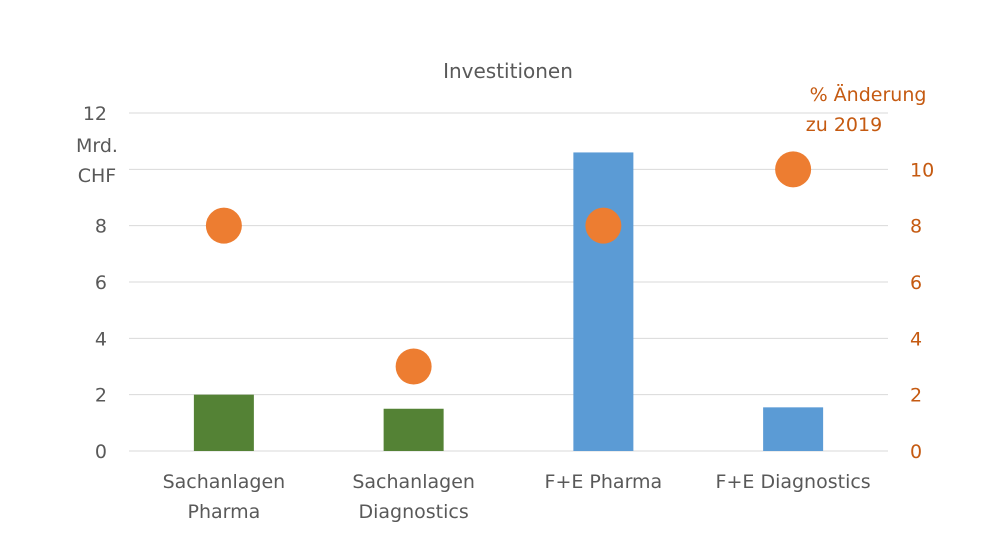 The image size is (1000, 544). I want to click on left-y-tick-label: 6, so click(101, 283).